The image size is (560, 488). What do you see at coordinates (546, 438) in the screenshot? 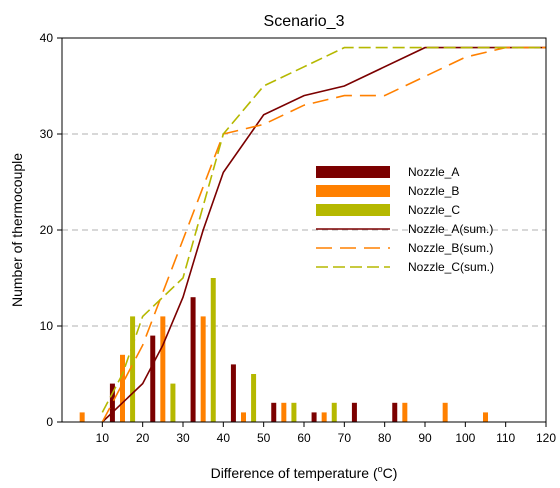
I see `x-tick-label: 120` at bounding box center [546, 438].